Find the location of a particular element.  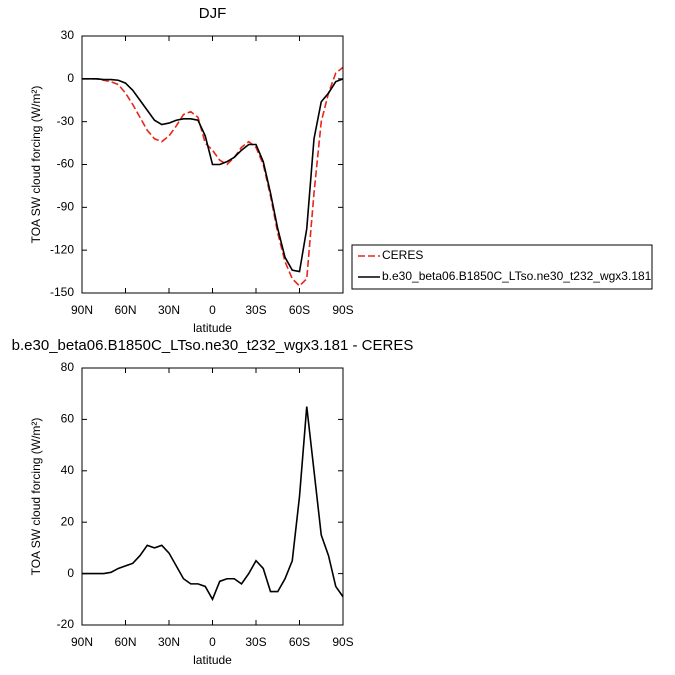

y-tick-label: -20 is located at coordinates (66, 624).